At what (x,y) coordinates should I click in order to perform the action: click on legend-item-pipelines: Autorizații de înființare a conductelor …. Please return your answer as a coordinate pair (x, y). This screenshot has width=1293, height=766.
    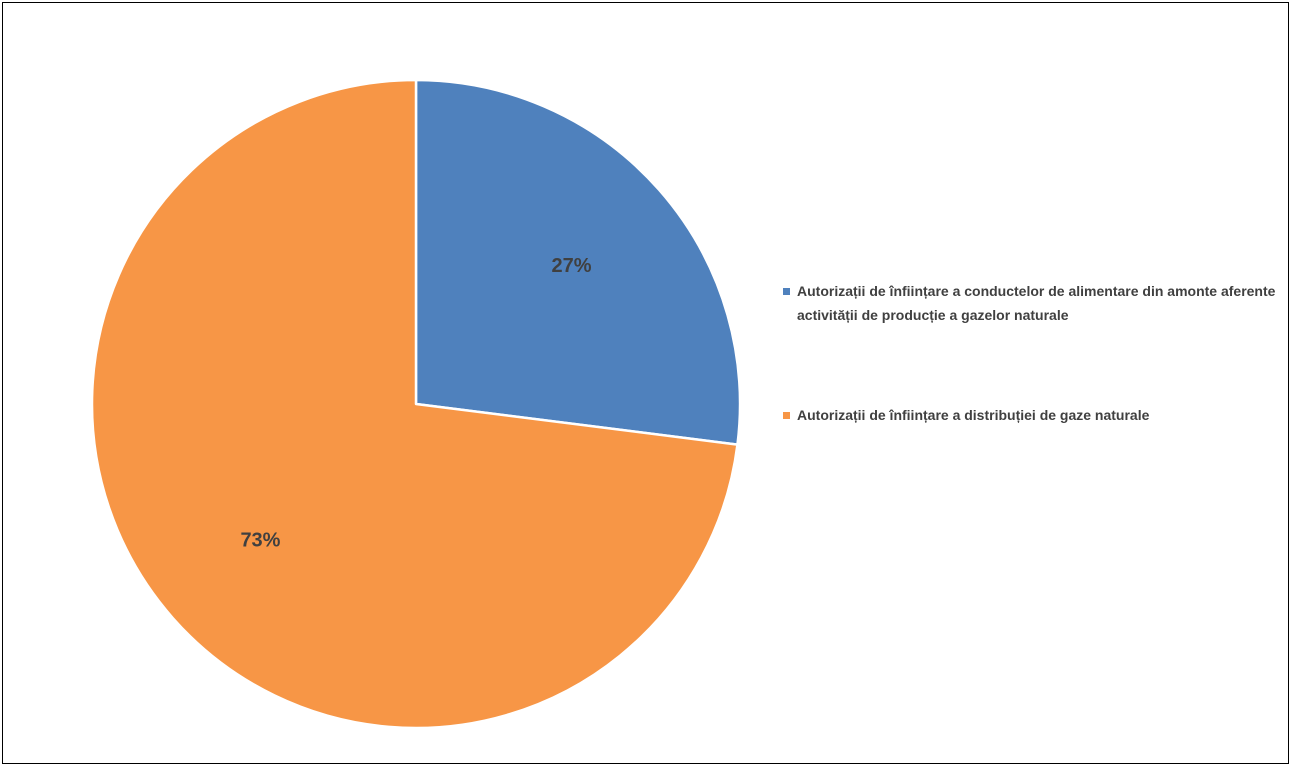
    Looking at the image, I should click on (1033, 303).